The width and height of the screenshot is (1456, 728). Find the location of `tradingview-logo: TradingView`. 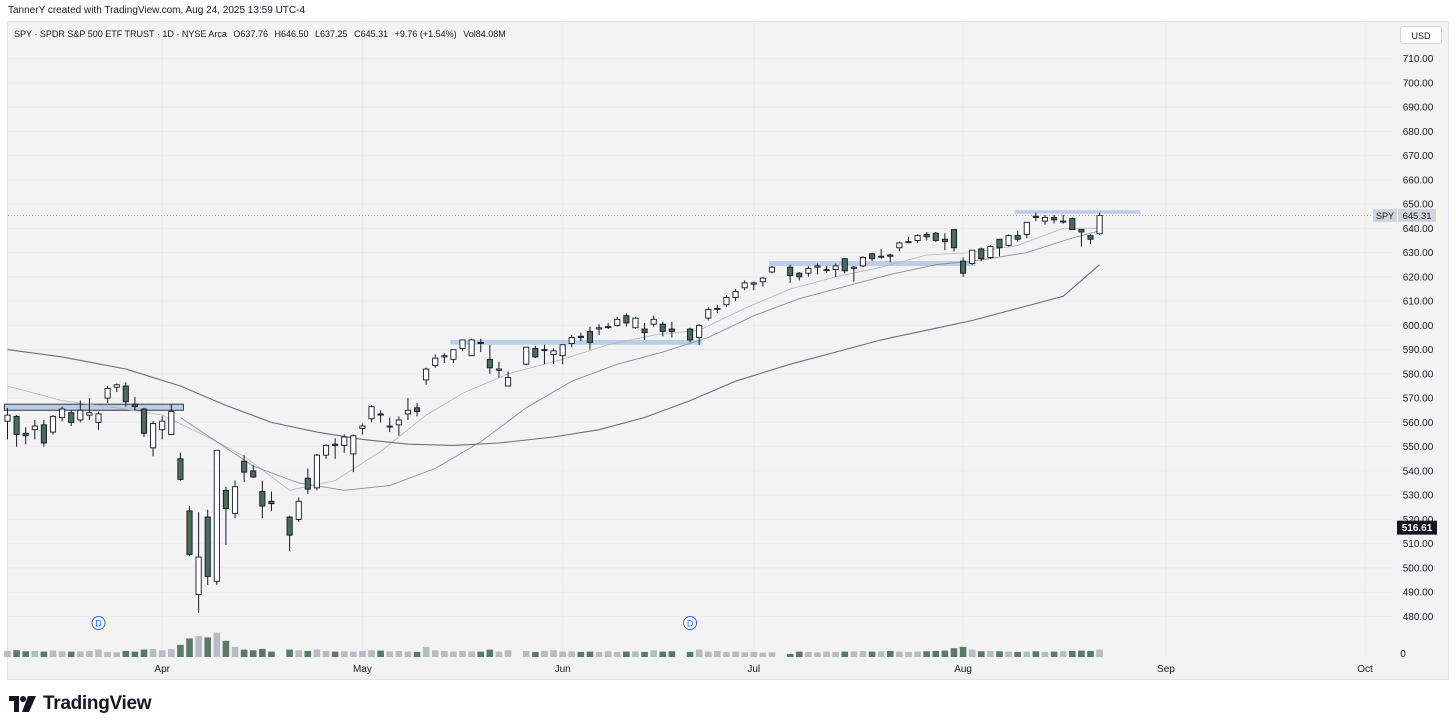

tradingview-logo: TradingView is located at coordinates (80, 704).